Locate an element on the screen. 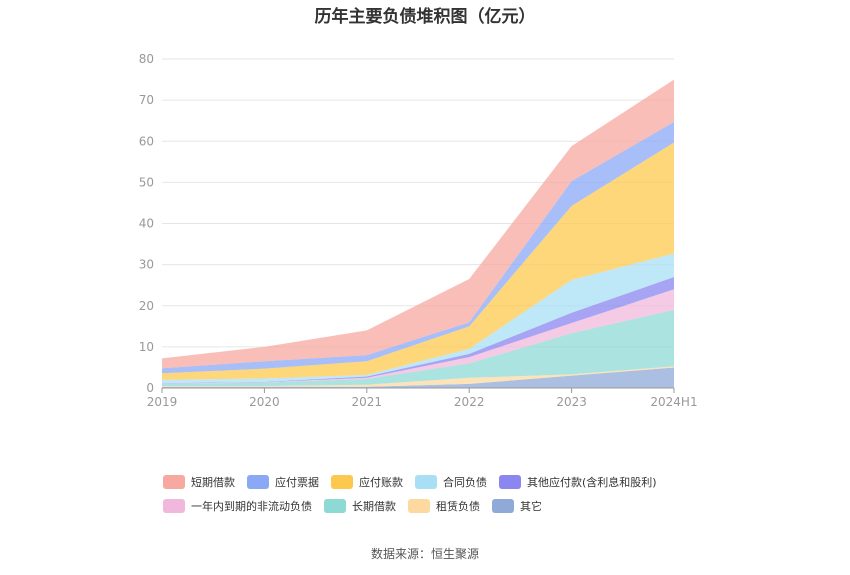 Image resolution: width=850 pixels, height=575 pixels. legend-label: 其它 is located at coordinates (531, 506).